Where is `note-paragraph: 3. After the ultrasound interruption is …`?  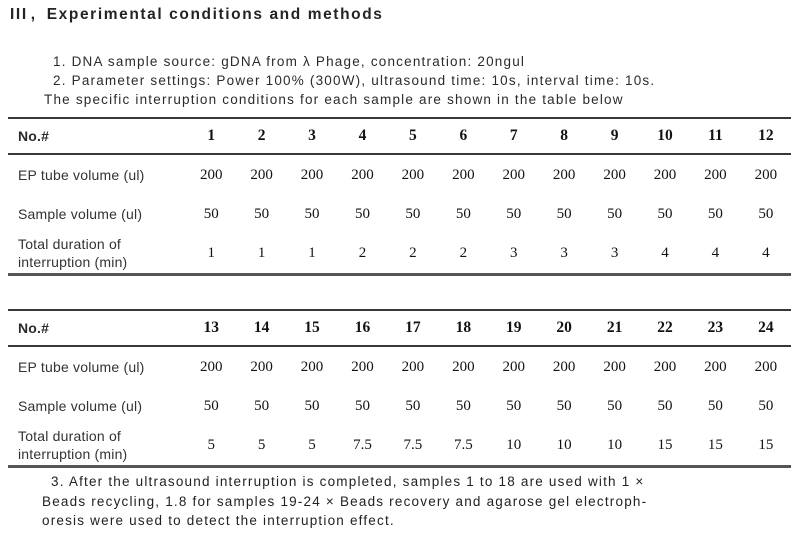
note-paragraph: 3. After the ultrasound interruption is … is located at coordinates (412, 501).